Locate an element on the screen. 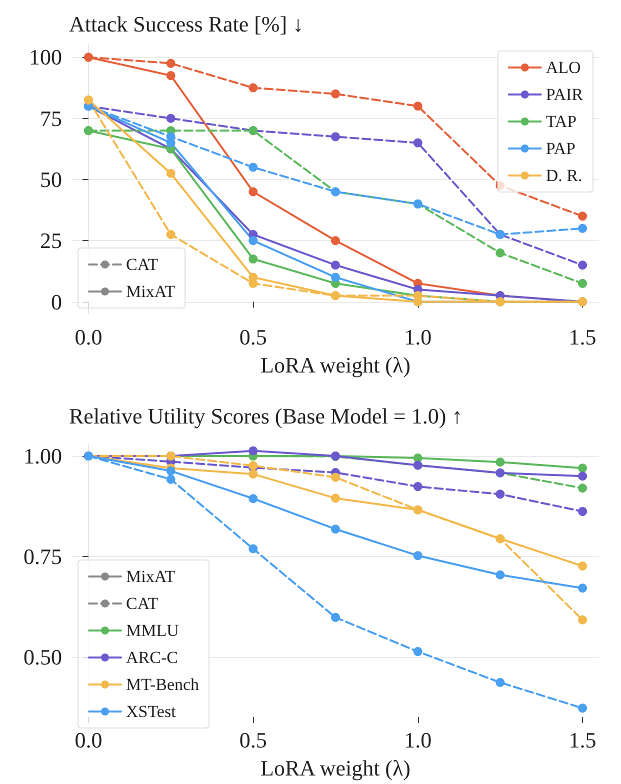  legend-label: D. R. is located at coordinates (564, 175).